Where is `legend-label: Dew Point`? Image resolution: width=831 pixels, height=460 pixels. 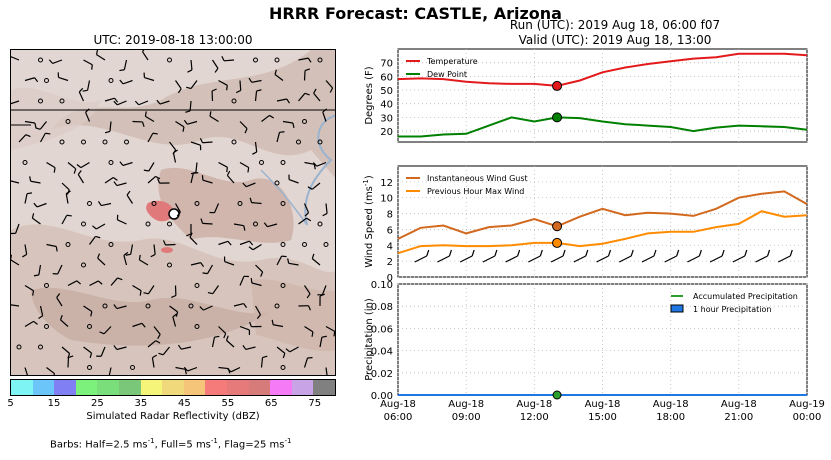 legend-label: Dew Point is located at coordinates (447, 74).